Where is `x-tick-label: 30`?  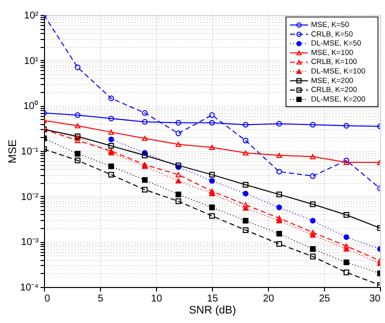 x-tick-label: 30 is located at coordinates (375, 299).